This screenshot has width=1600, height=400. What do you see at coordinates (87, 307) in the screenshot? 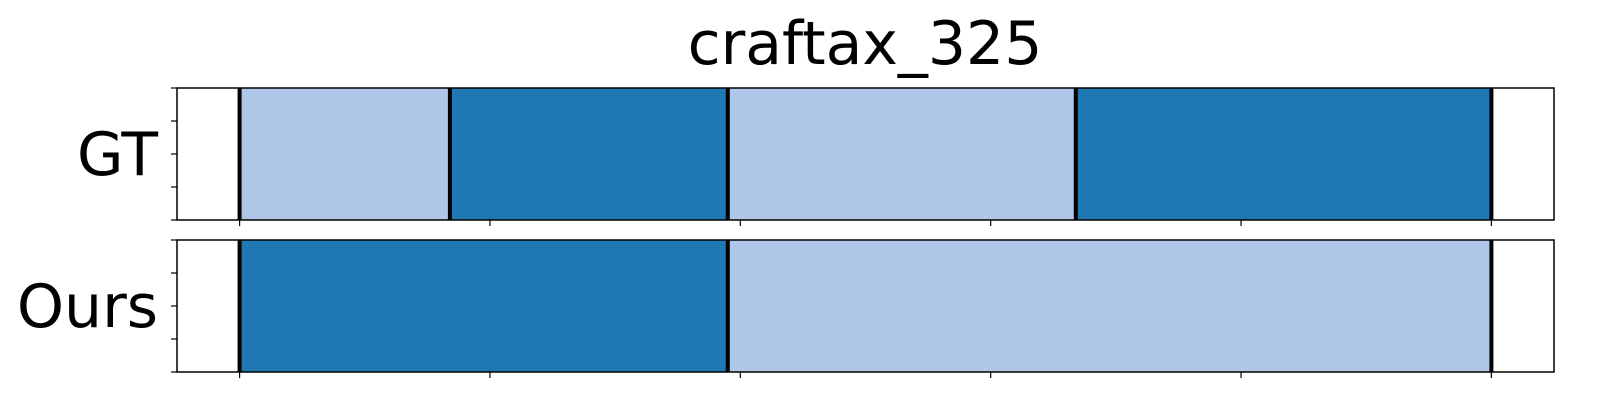
I see `row-label-ours: Ours` at bounding box center [87, 307].